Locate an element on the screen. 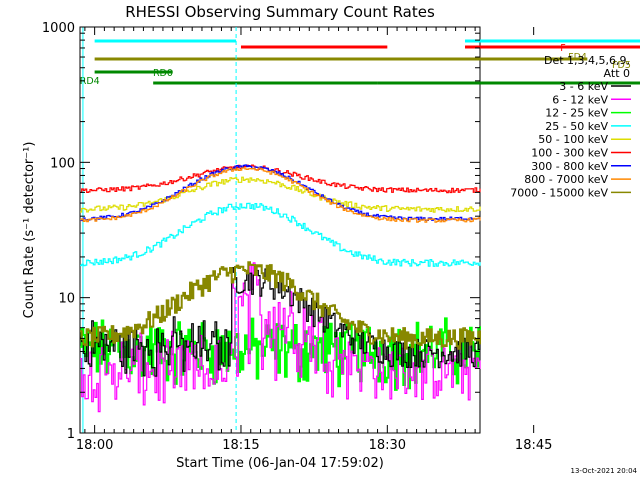  state-label-fd5: FD5 is located at coordinates (621, 65).